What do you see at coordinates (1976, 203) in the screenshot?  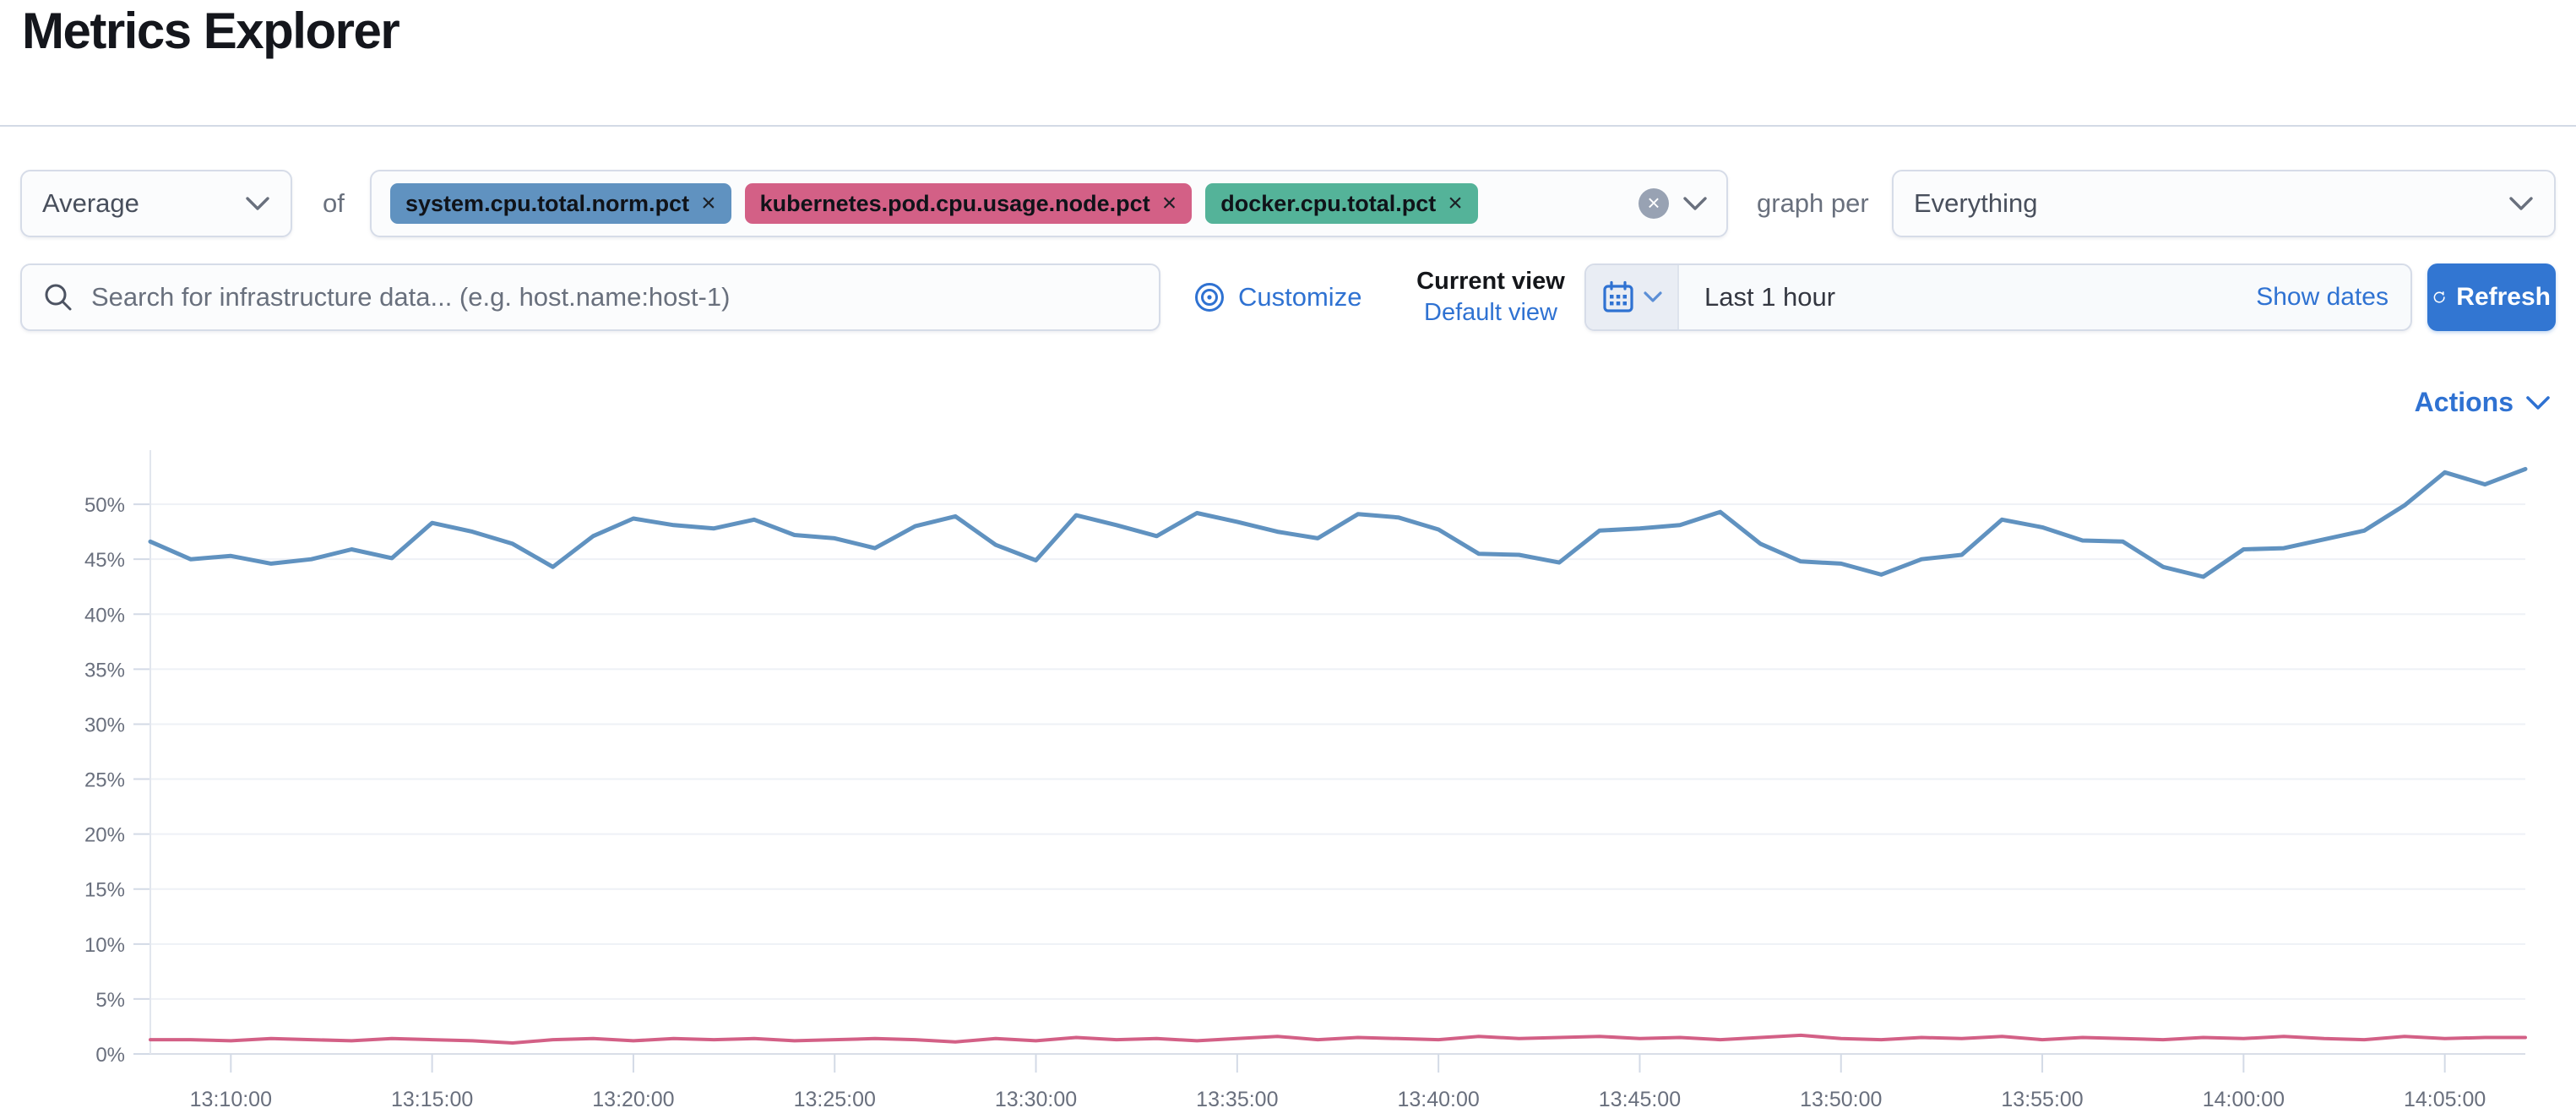 I see `group-by-value: Everything` at bounding box center [1976, 203].